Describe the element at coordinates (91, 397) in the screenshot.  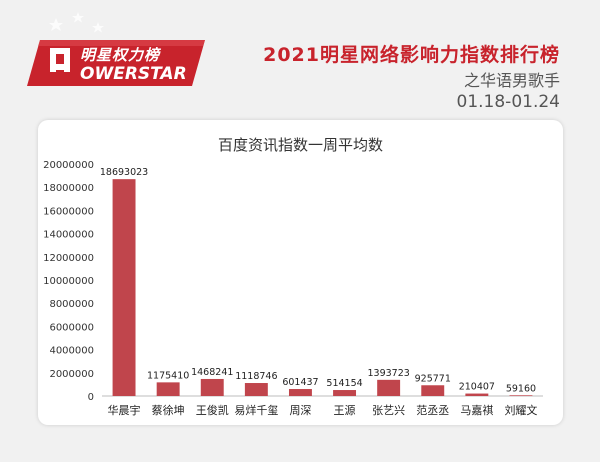
I see `y-tick-label: 0` at that location.